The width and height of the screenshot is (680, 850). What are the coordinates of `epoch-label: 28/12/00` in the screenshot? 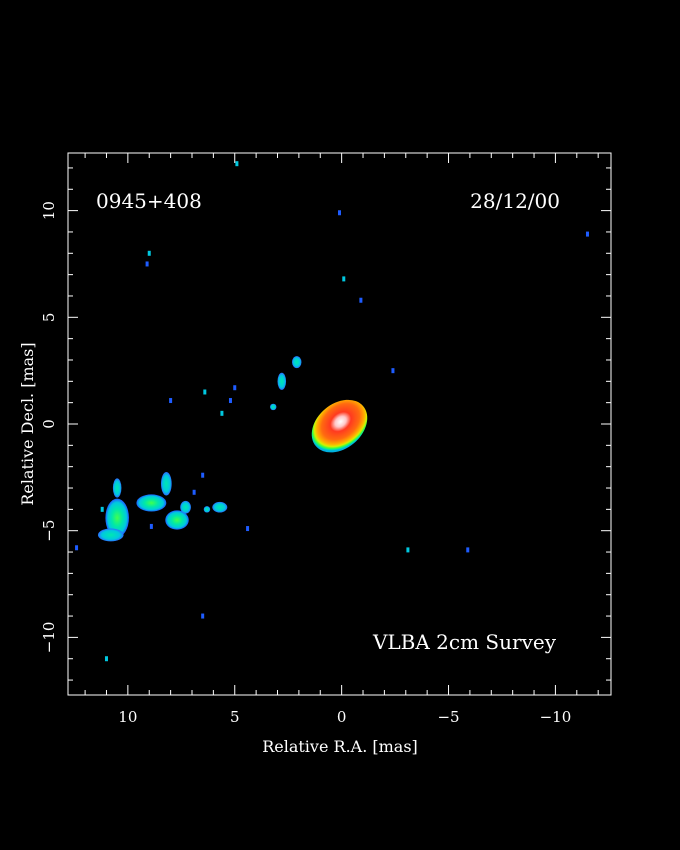 It's located at (515, 201).